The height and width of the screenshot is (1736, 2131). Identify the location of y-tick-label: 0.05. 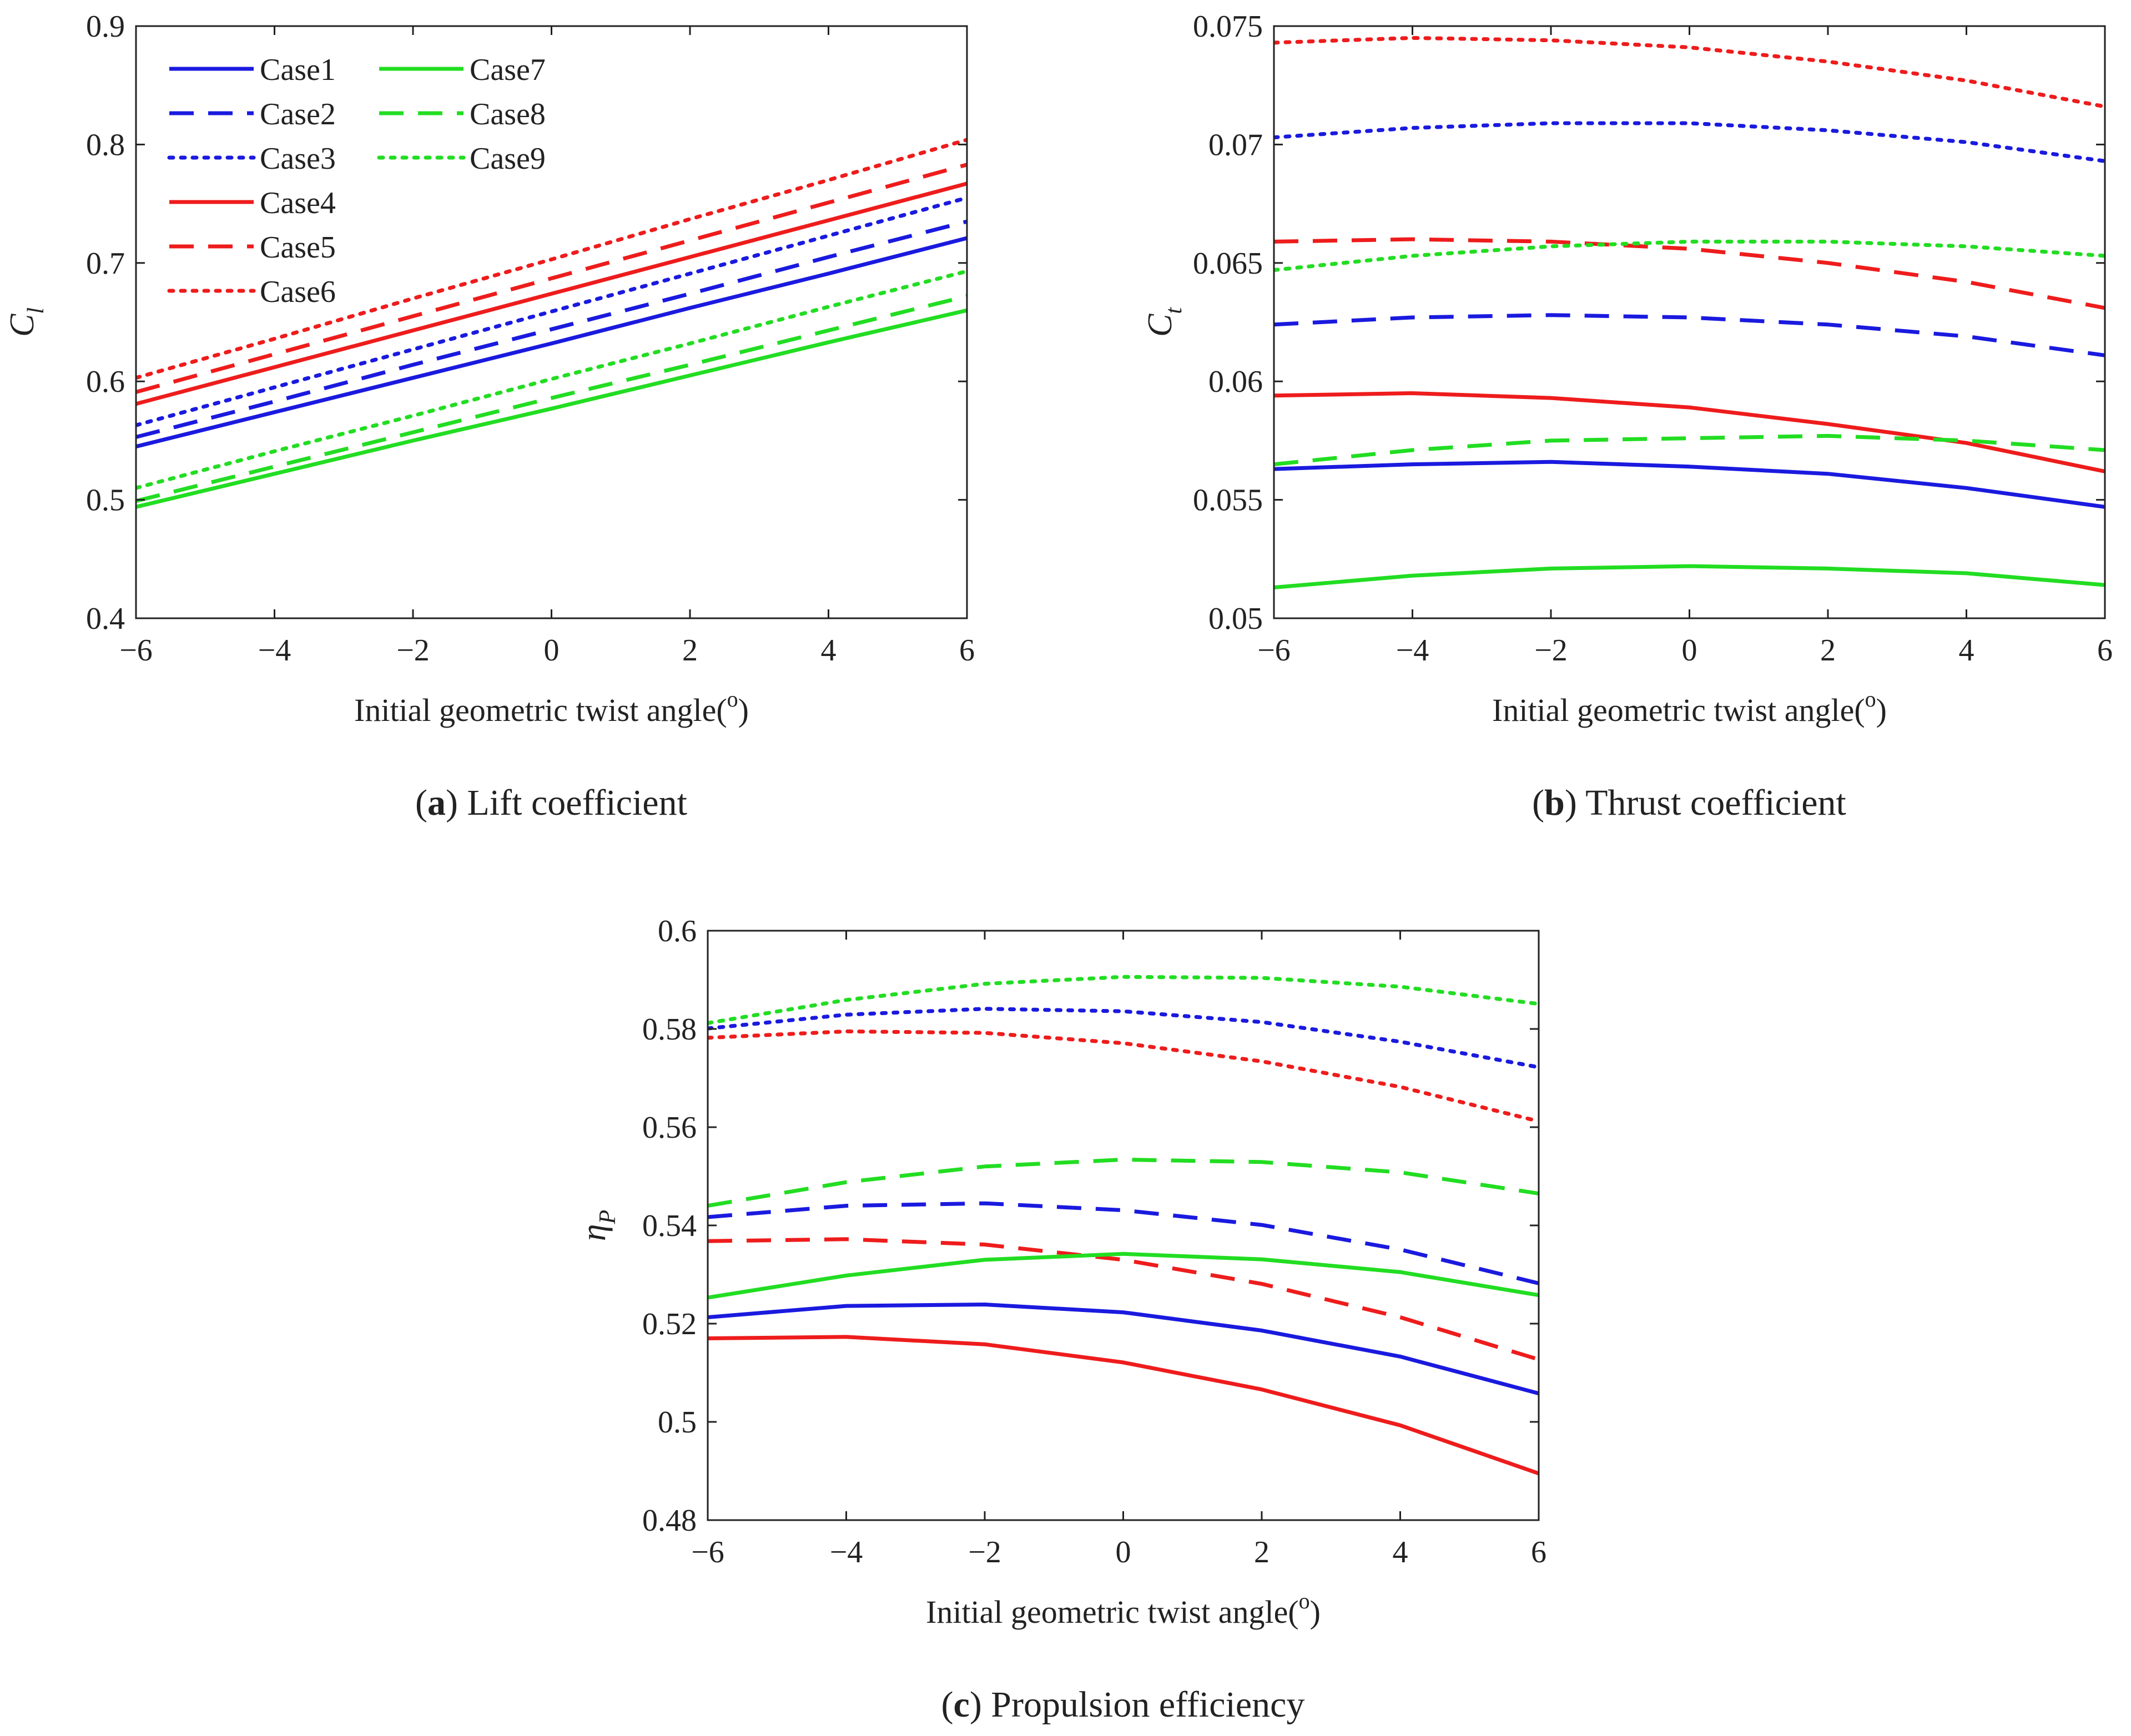
(1235, 619).